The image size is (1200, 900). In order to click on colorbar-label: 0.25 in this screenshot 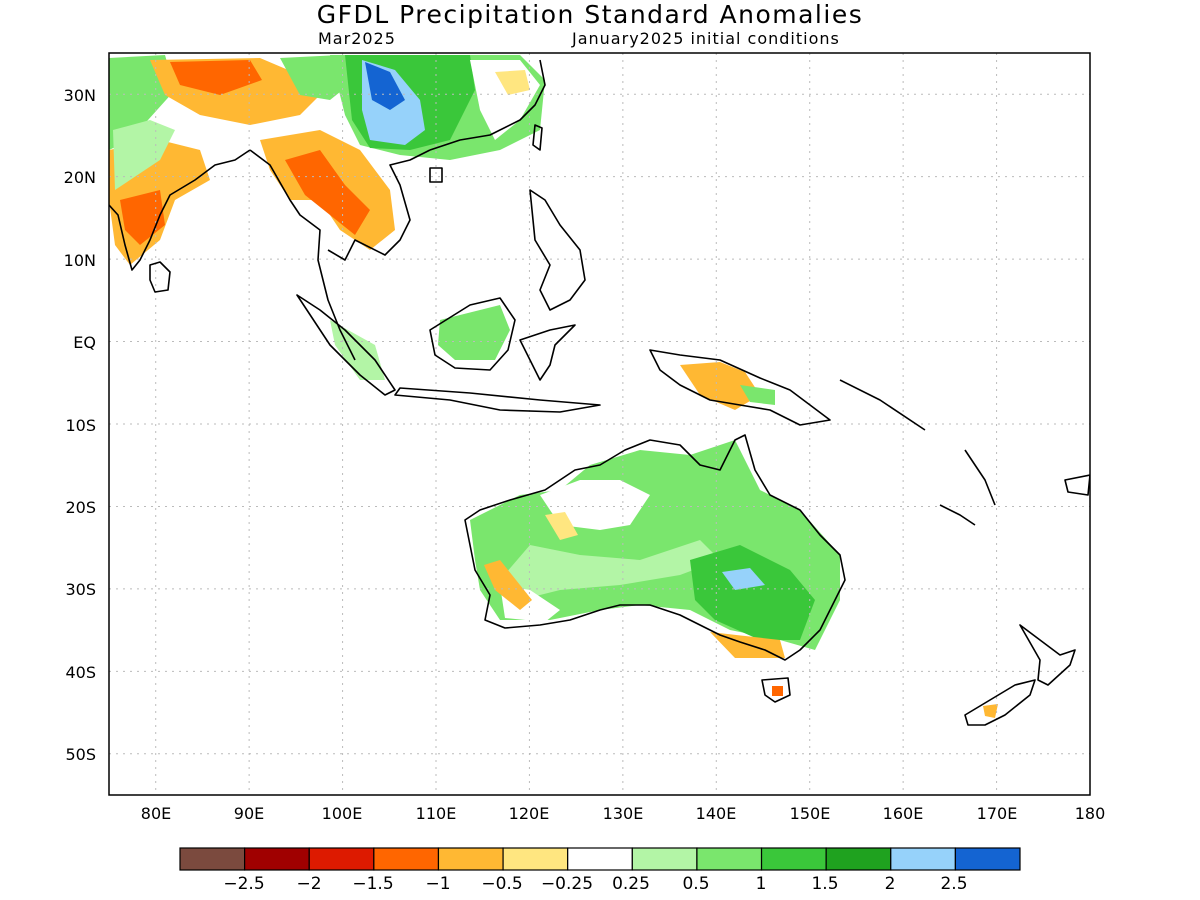, I will do `click(631, 884)`.